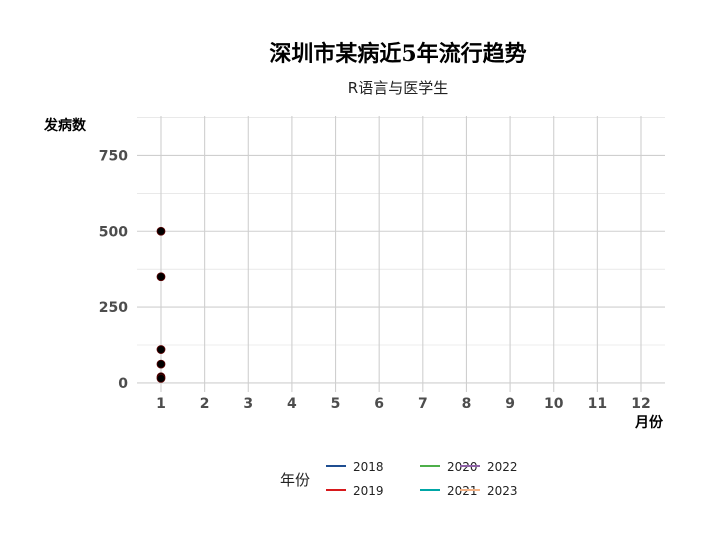  Describe the element at coordinates (597, 404) in the screenshot. I see `x-tick-label: 11` at that location.